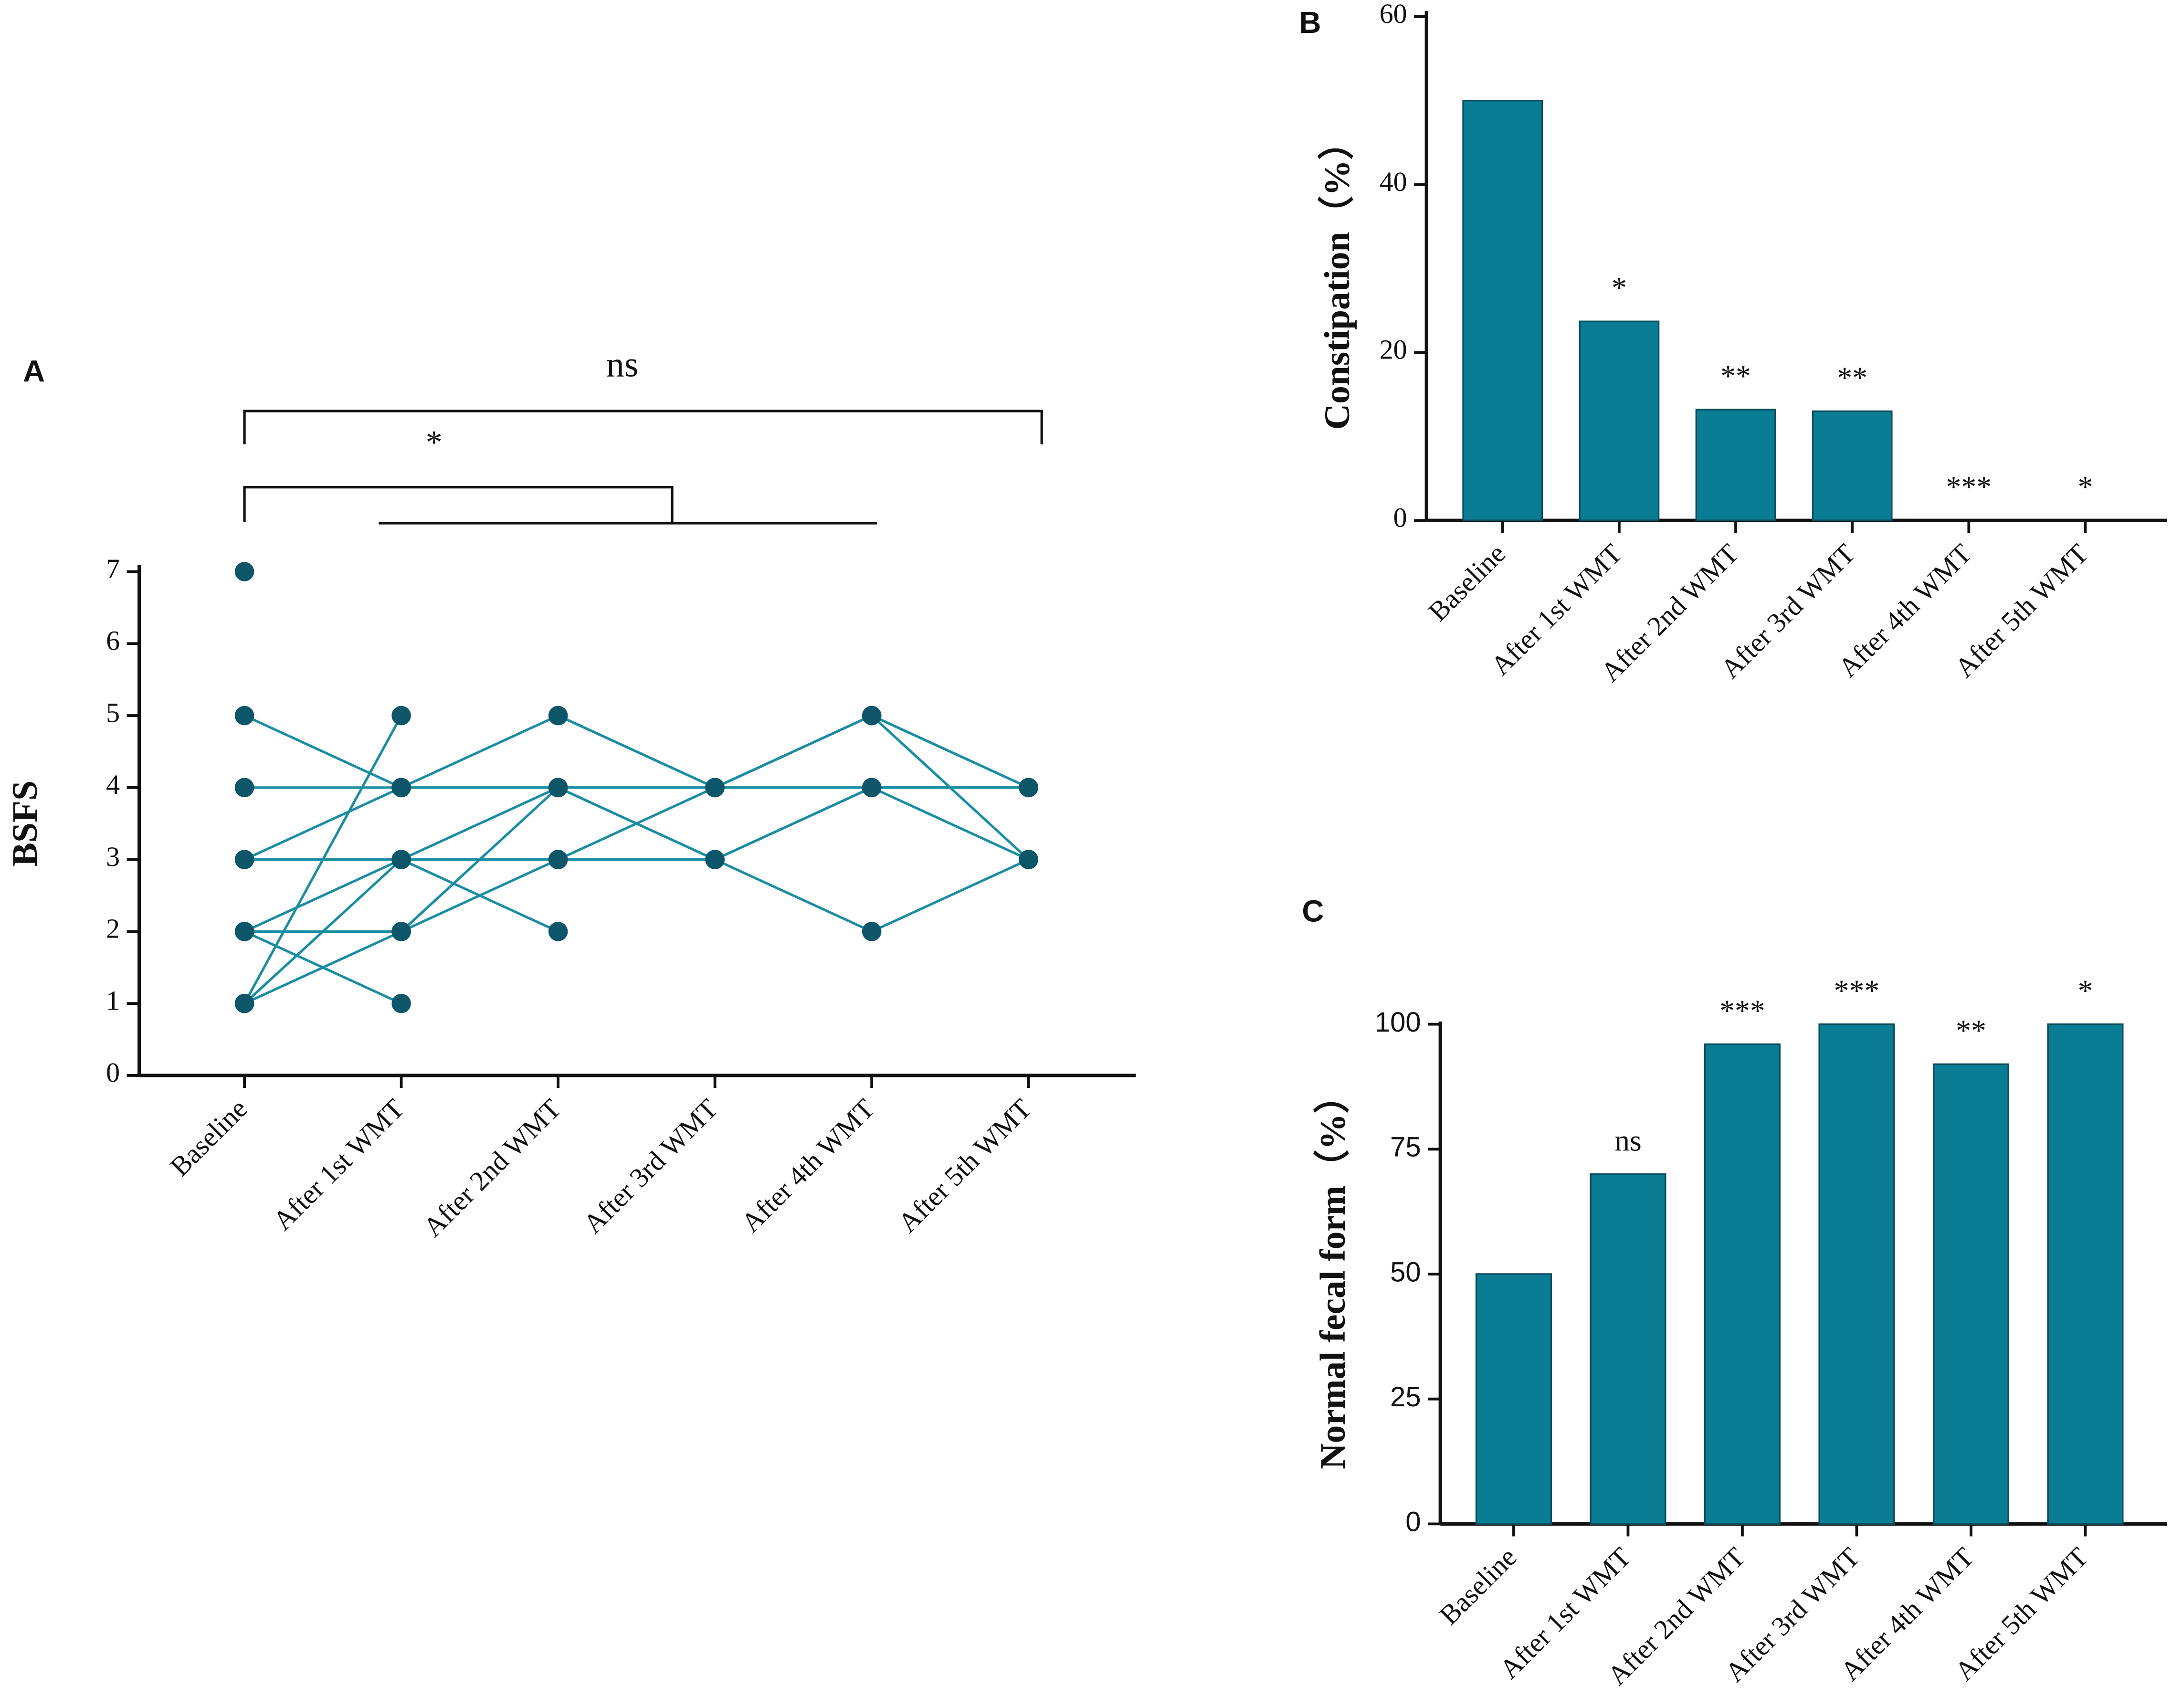 The height and width of the screenshot is (1708, 2172). Describe the element at coordinates (1406, 1148) in the screenshot. I see `y-tick-label: 75` at that location.